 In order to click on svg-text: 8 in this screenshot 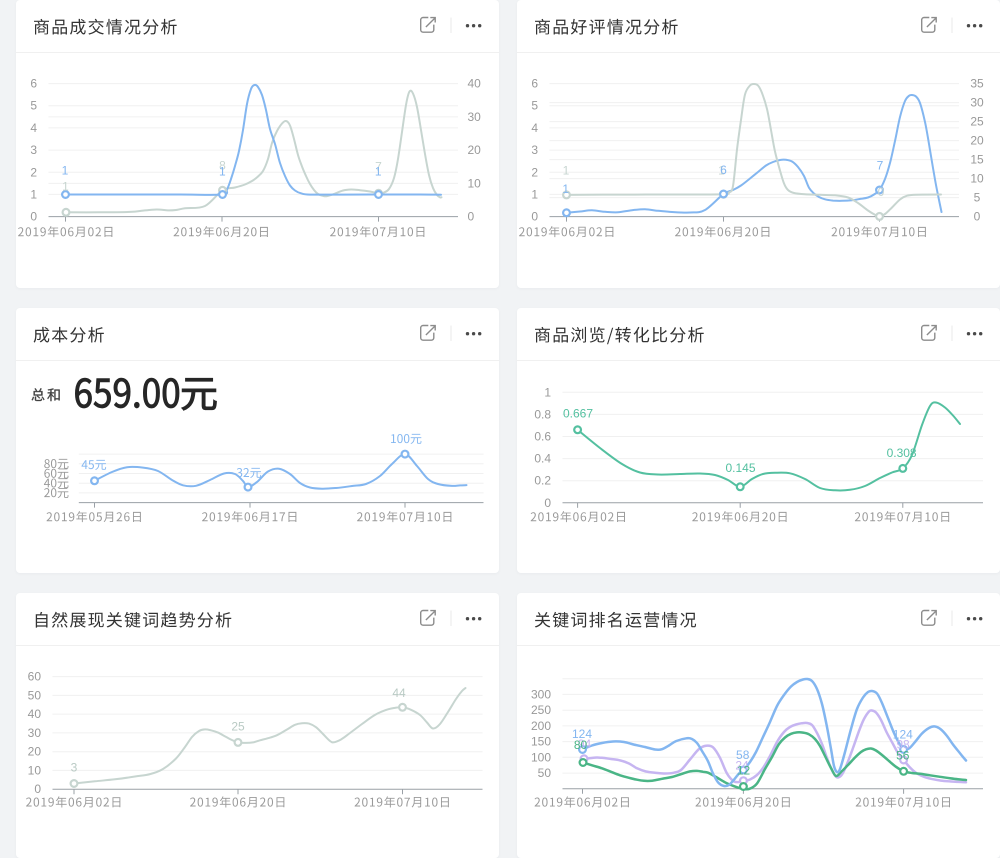, I will do `click(222, 165)`.